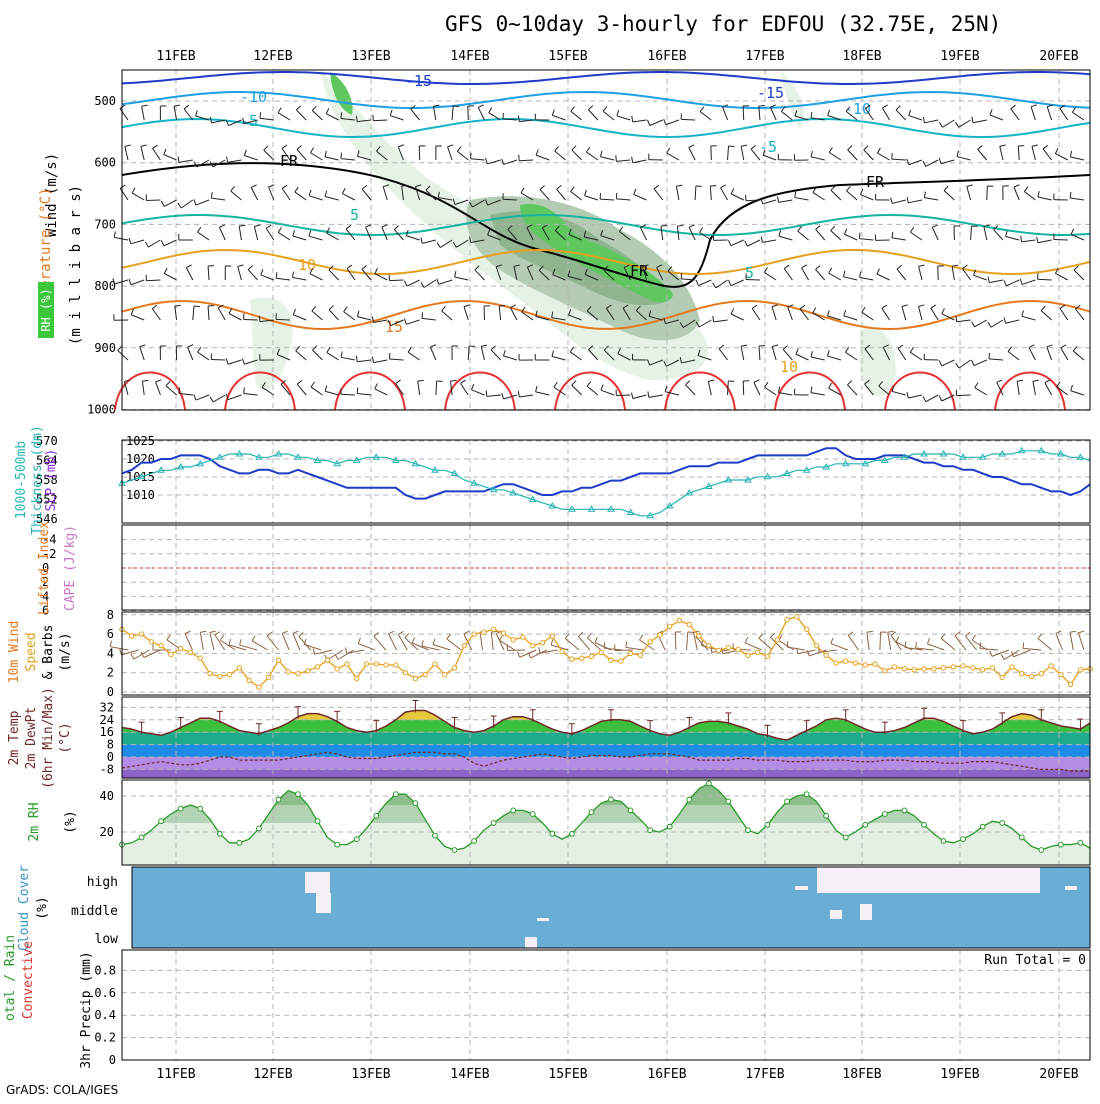  I want to click on contour-warm-dome, so click(1030, 392).